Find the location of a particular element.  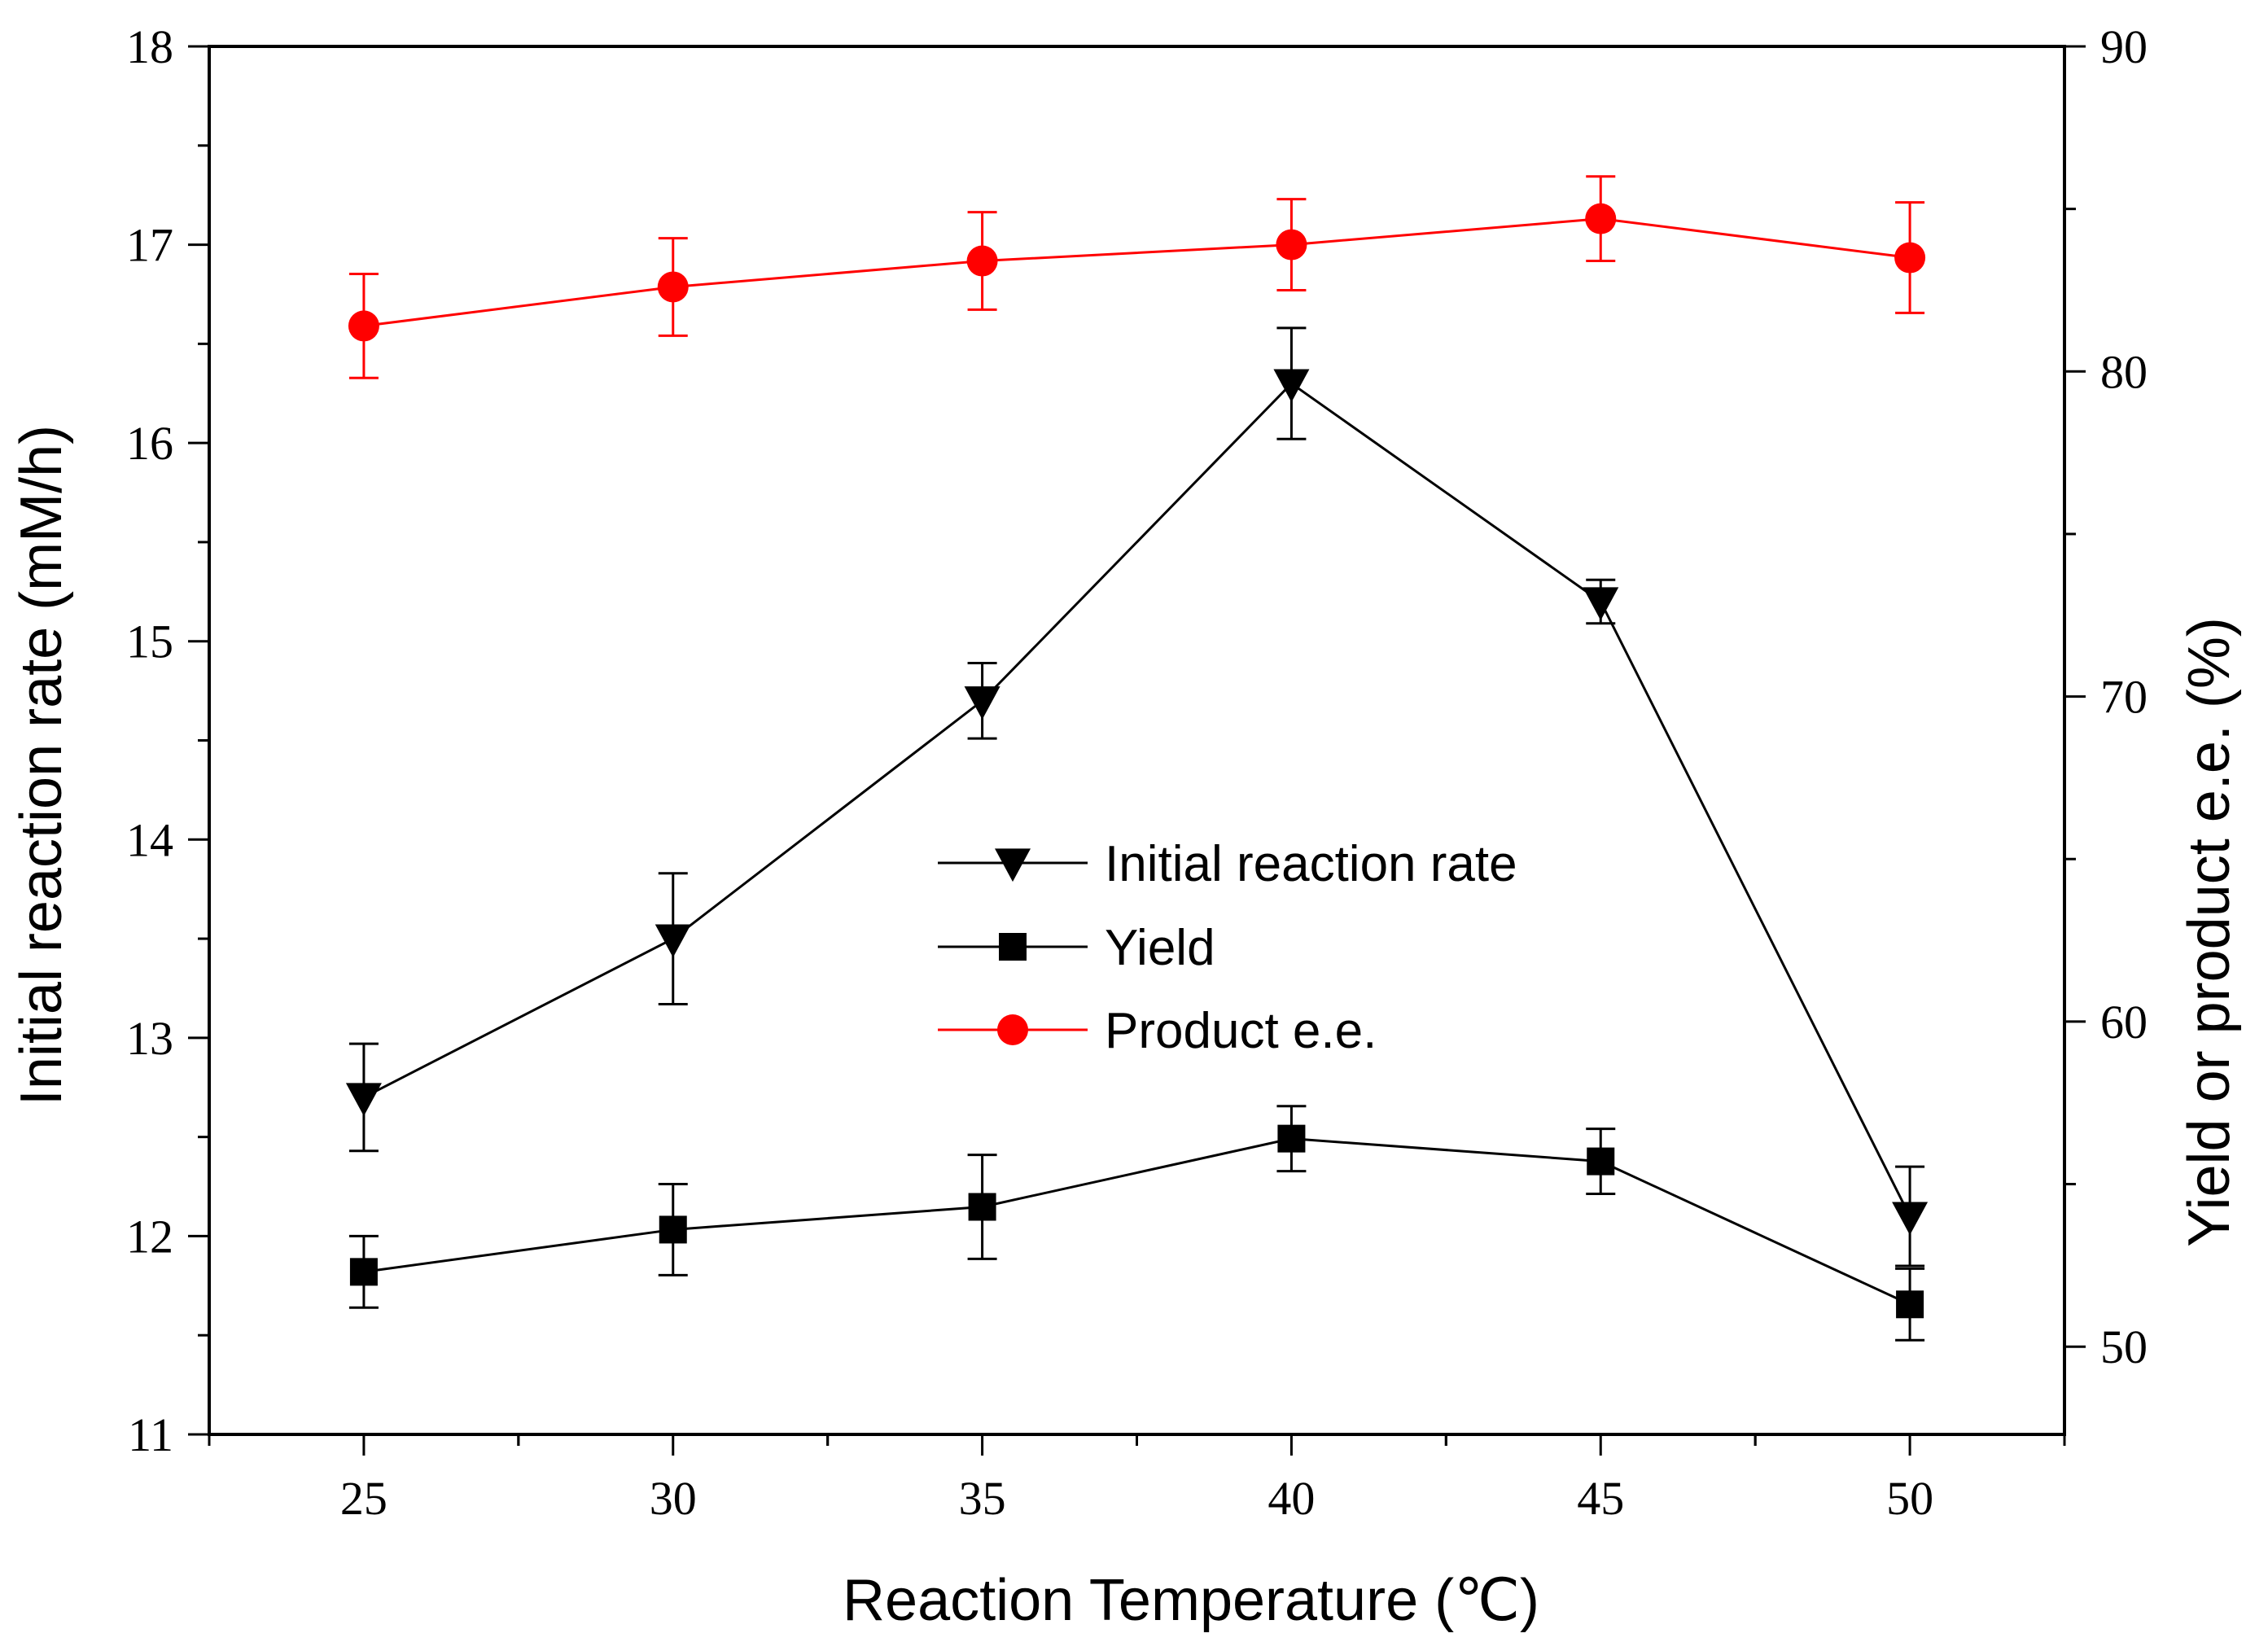

x-tick-label: 25 is located at coordinates (363, 1498).